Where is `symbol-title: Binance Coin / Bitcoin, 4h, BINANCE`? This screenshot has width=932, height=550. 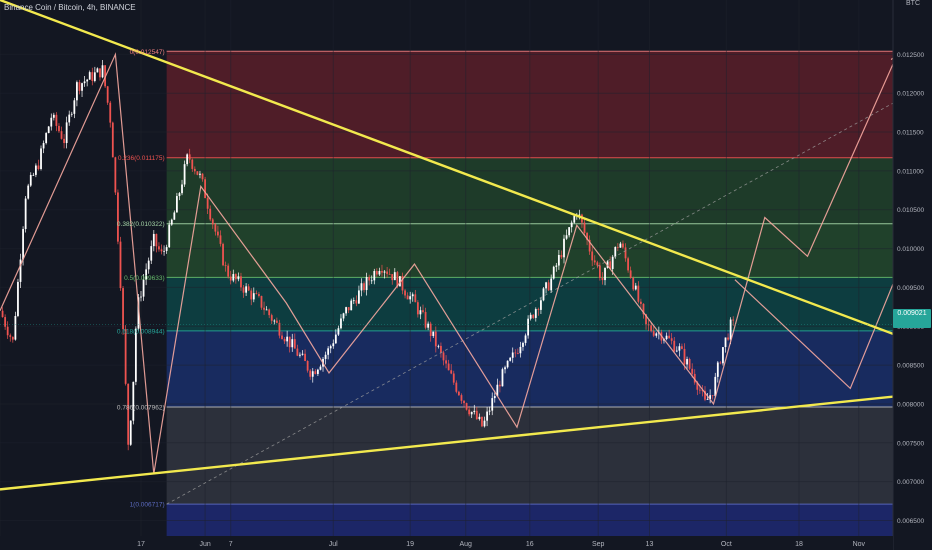
symbol-title: Binance Coin / Bitcoin, 4h, BINANCE is located at coordinates (70, 7).